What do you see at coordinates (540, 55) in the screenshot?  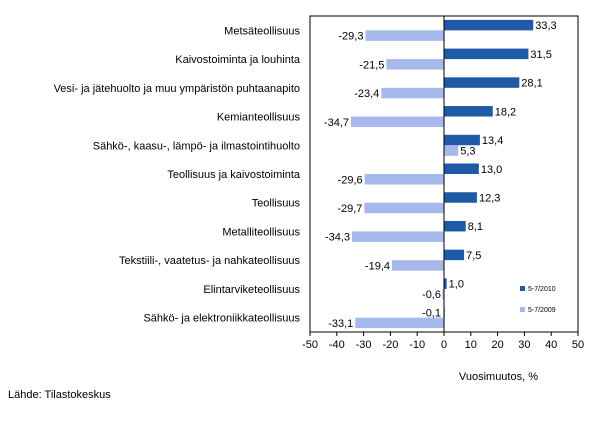 I see `data-label: 31,5` at bounding box center [540, 55].